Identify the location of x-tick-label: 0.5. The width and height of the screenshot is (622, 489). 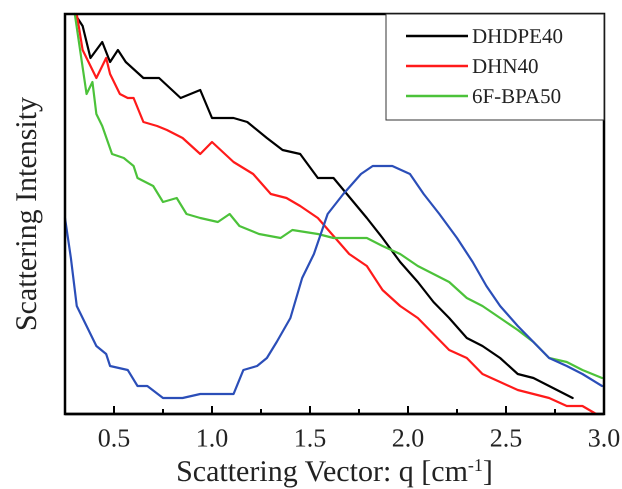
(114, 437).